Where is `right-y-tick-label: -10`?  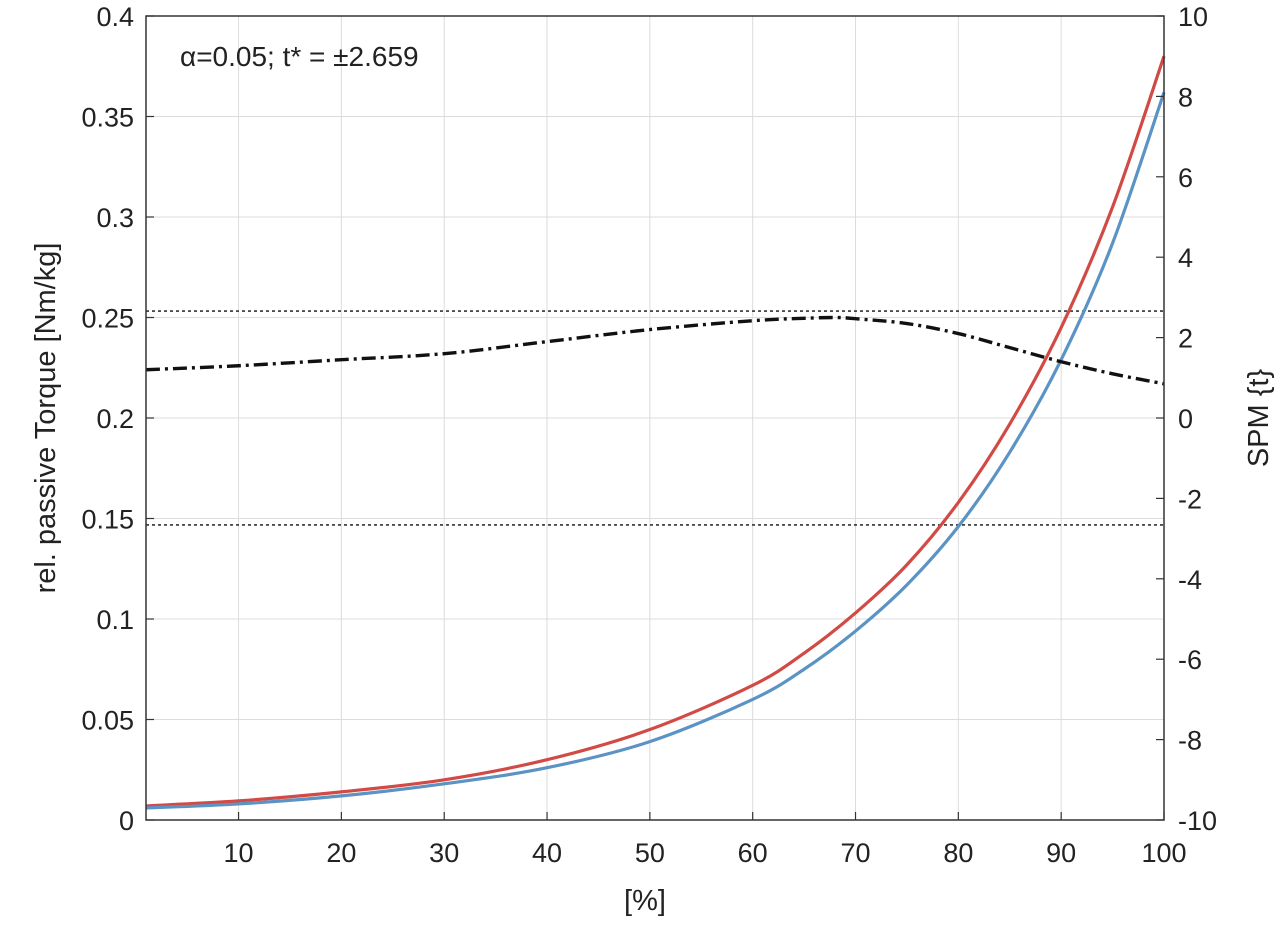 right-y-tick-label: -10 is located at coordinates (1197, 821).